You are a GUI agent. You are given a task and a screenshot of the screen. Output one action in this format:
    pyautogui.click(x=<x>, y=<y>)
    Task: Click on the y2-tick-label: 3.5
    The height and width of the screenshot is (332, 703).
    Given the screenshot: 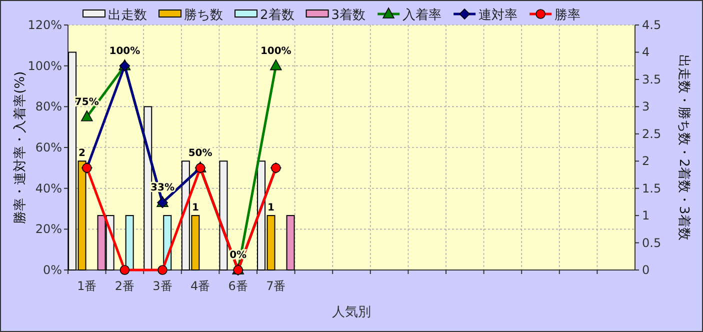 What is the action you would take?
    pyautogui.click(x=652, y=79)
    